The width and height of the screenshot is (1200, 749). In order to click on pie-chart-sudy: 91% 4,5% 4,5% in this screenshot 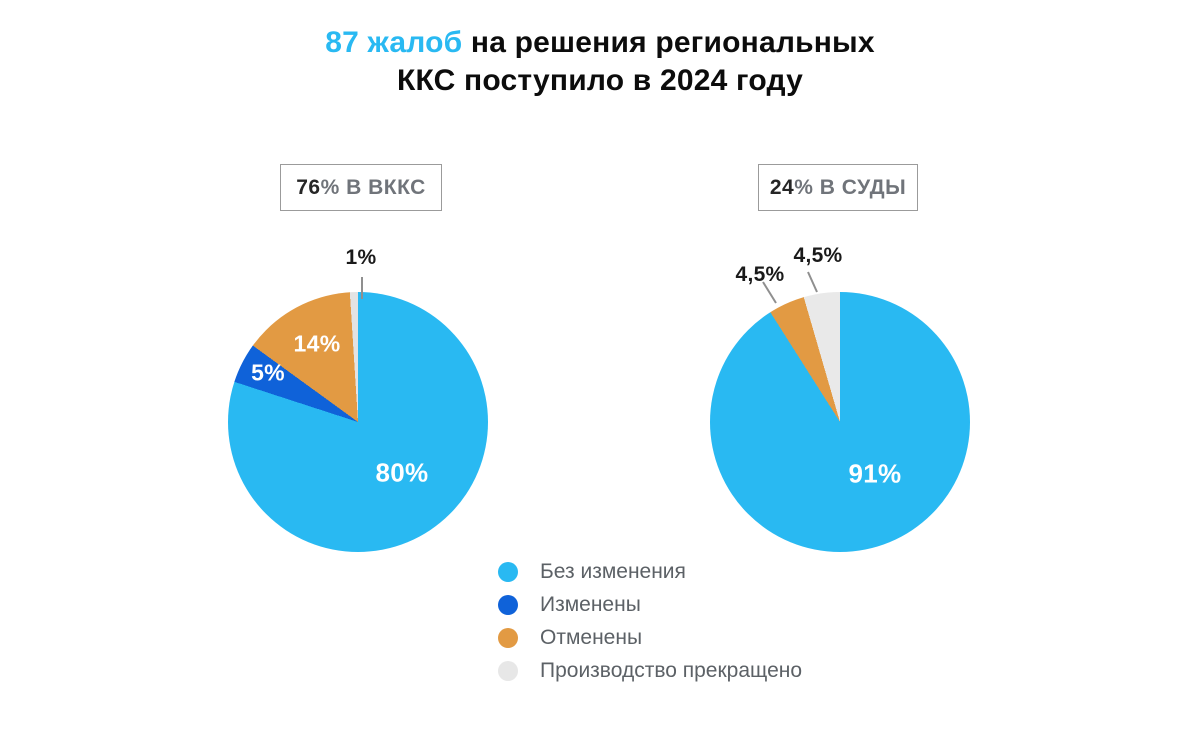, I will do `click(840, 398)`.